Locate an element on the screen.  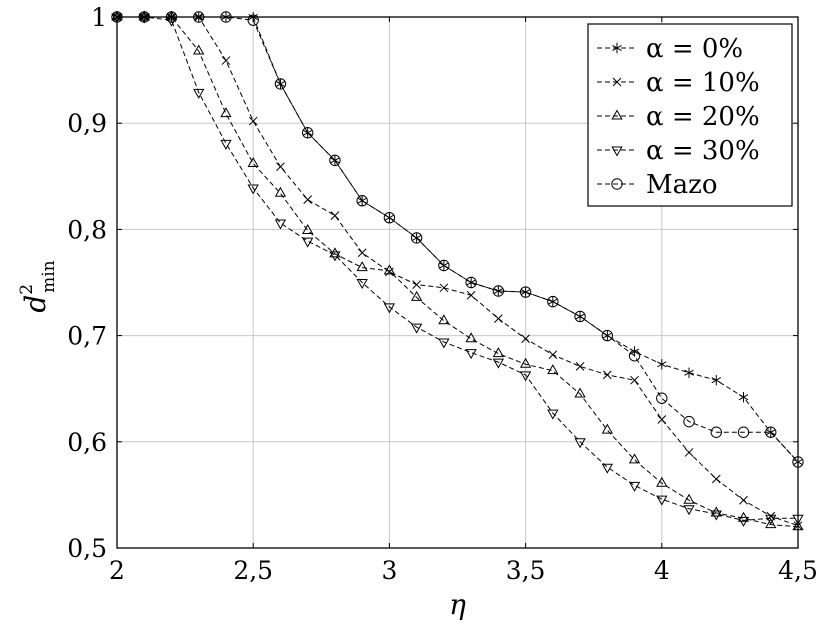
y-axis-label: d2 min is located at coordinates (38, 286).